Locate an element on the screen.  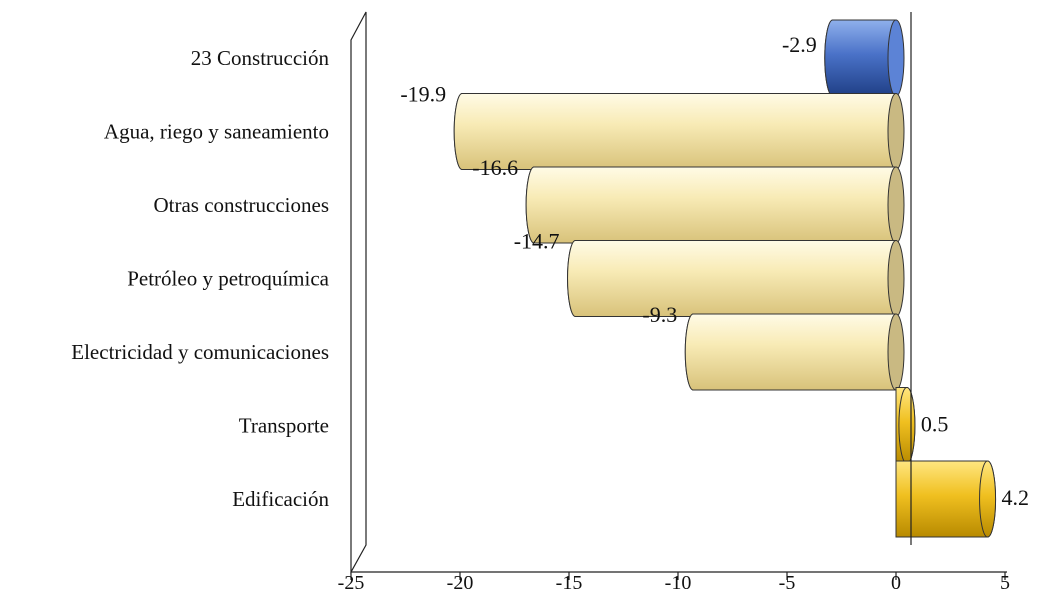
category-label: Electricidad y comunicaciones is located at coordinates (200, 352).